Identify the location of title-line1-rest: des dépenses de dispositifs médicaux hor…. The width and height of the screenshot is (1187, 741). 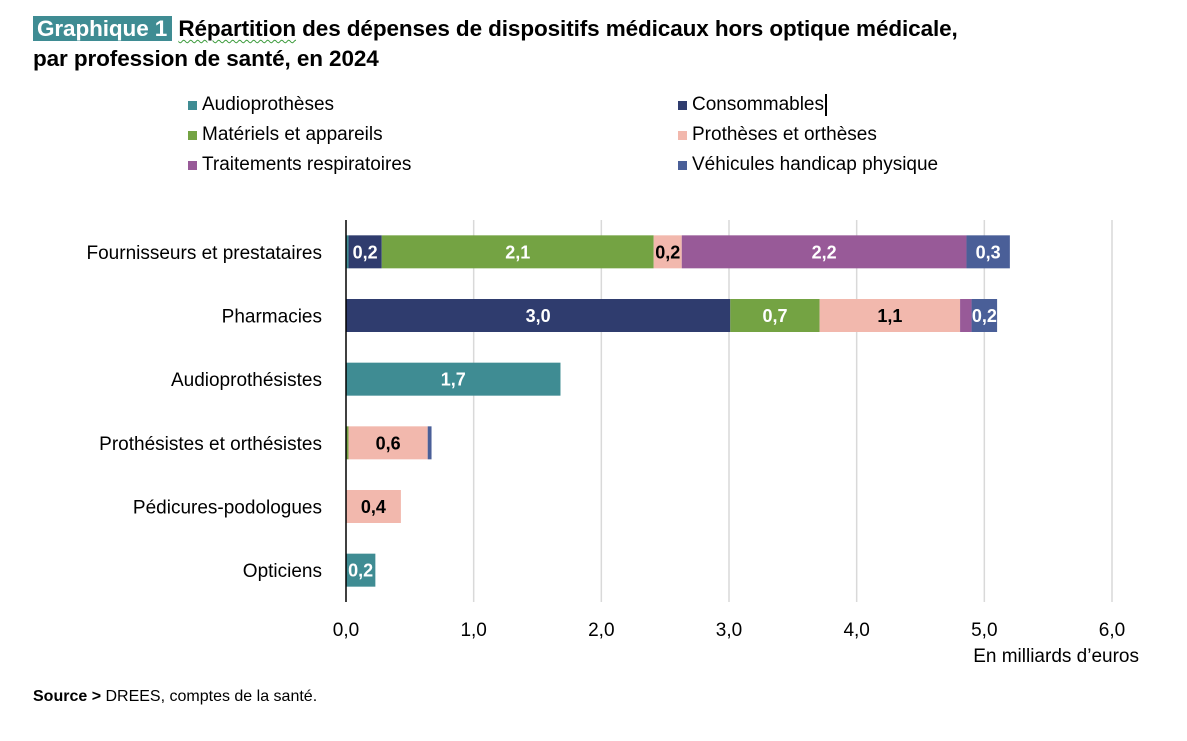
(627, 28).